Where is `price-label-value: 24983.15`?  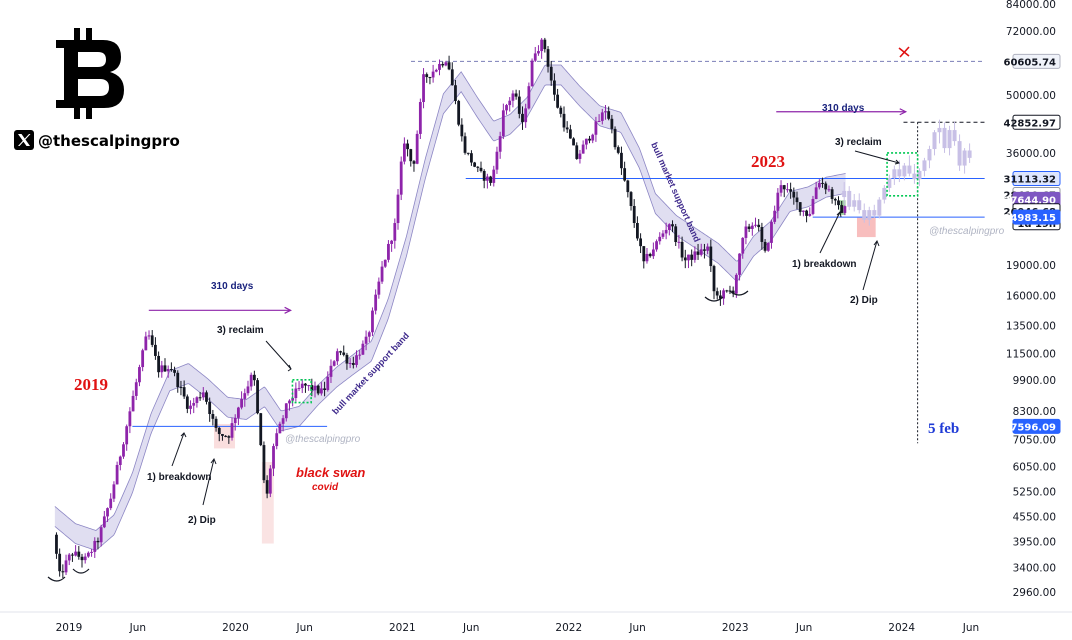
price-label-value: 24983.15 is located at coordinates (1029, 218).